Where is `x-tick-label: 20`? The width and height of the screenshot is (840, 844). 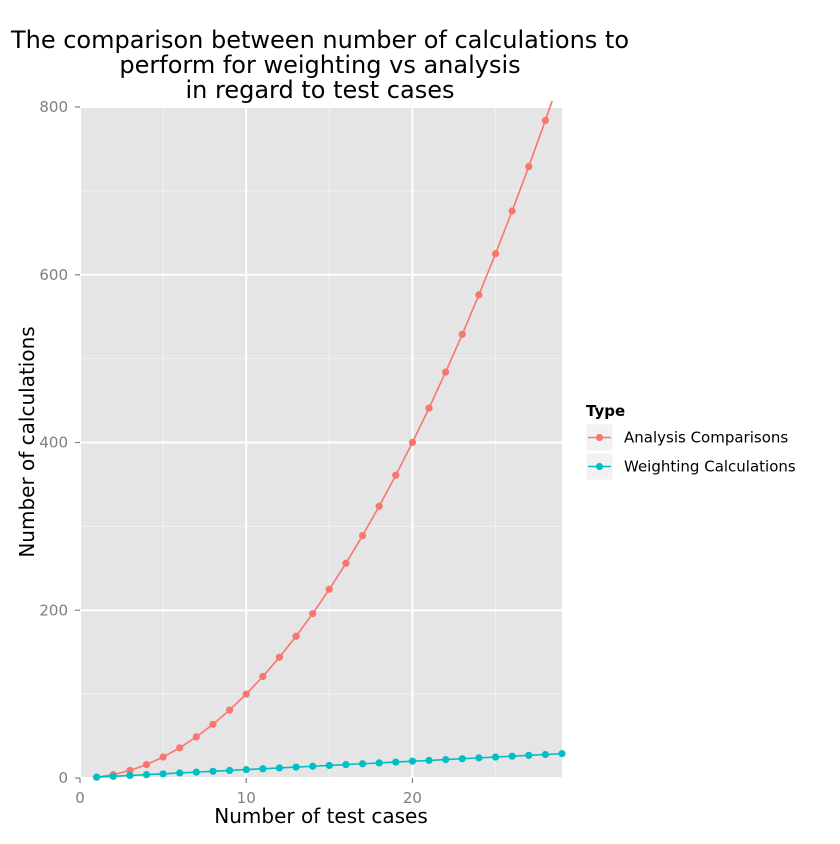 x-tick-label: 20 is located at coordinates (412, 798).